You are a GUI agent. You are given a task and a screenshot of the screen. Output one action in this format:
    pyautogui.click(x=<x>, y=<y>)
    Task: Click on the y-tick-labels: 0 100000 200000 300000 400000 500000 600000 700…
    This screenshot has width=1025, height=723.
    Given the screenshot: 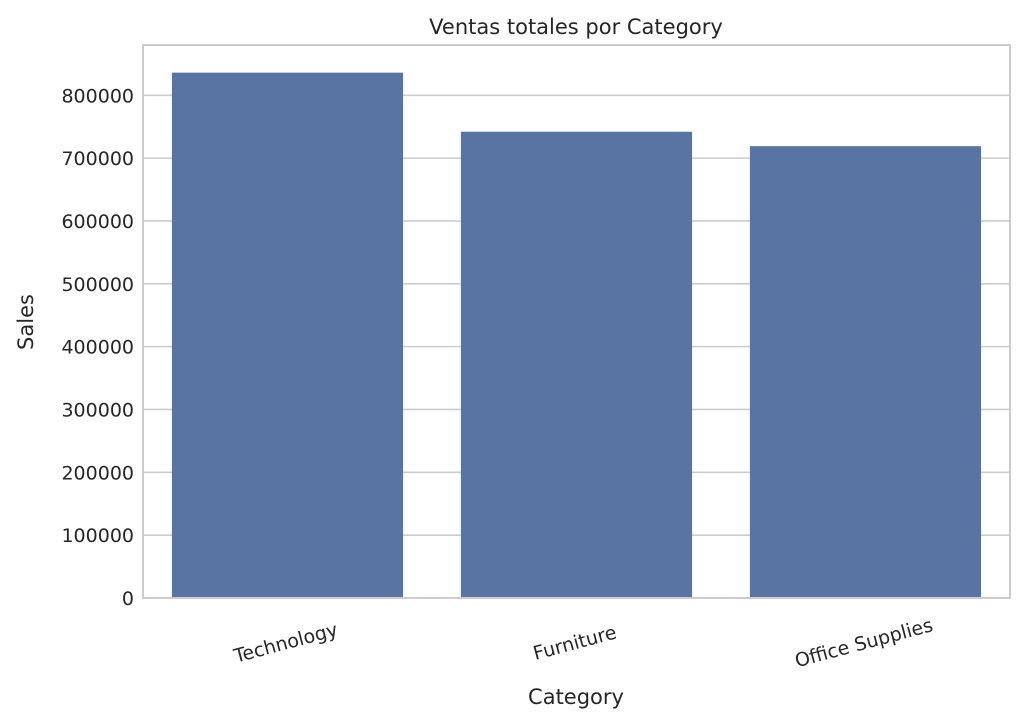 What is the action you would take?
    pyautogui.click(x=97, y=347)
    